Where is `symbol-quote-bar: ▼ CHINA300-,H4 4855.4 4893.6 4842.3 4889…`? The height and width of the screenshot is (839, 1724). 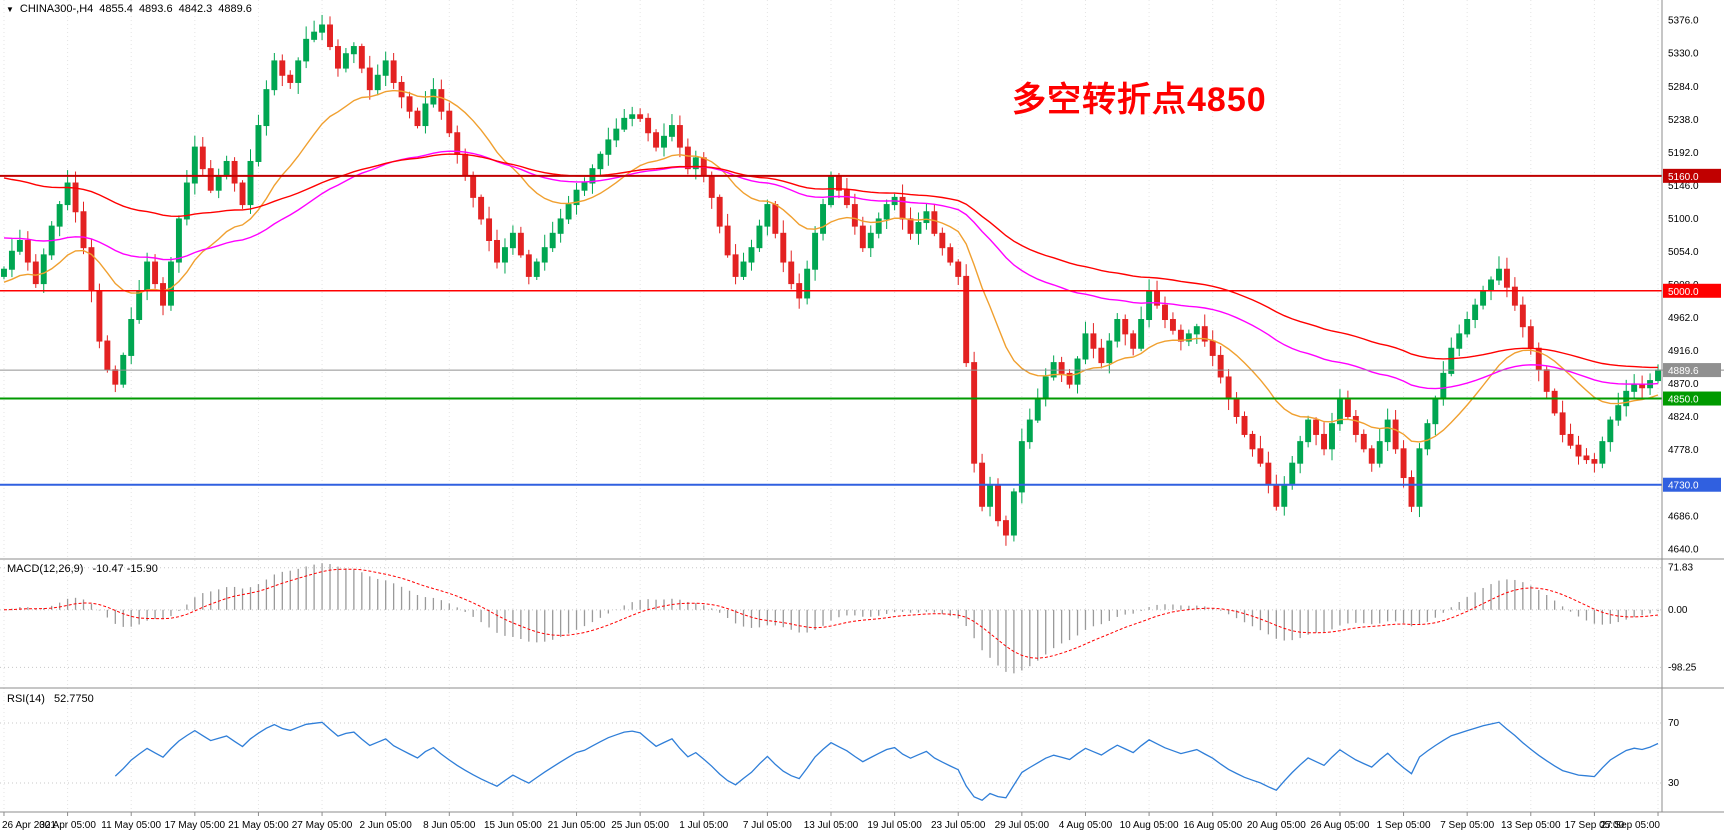
symbol-quote-bar: ▼ CHINA300-,H4 4855.4 4893.6 4842.3 4889… is located at coordinates (129, 9).